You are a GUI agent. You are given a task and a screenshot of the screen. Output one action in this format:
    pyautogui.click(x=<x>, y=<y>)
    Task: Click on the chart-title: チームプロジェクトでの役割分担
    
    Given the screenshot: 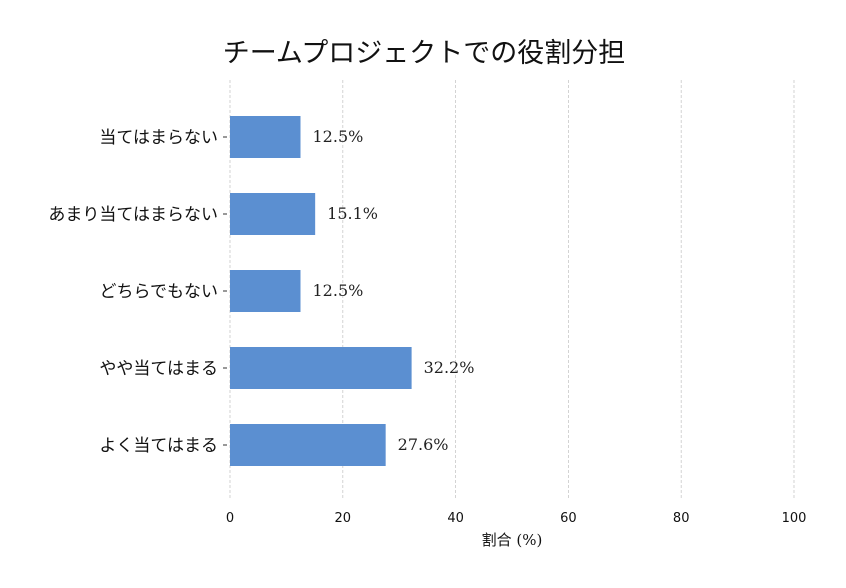 What is the action you would take?
    pyautogui.click(x=424, y=53)
    